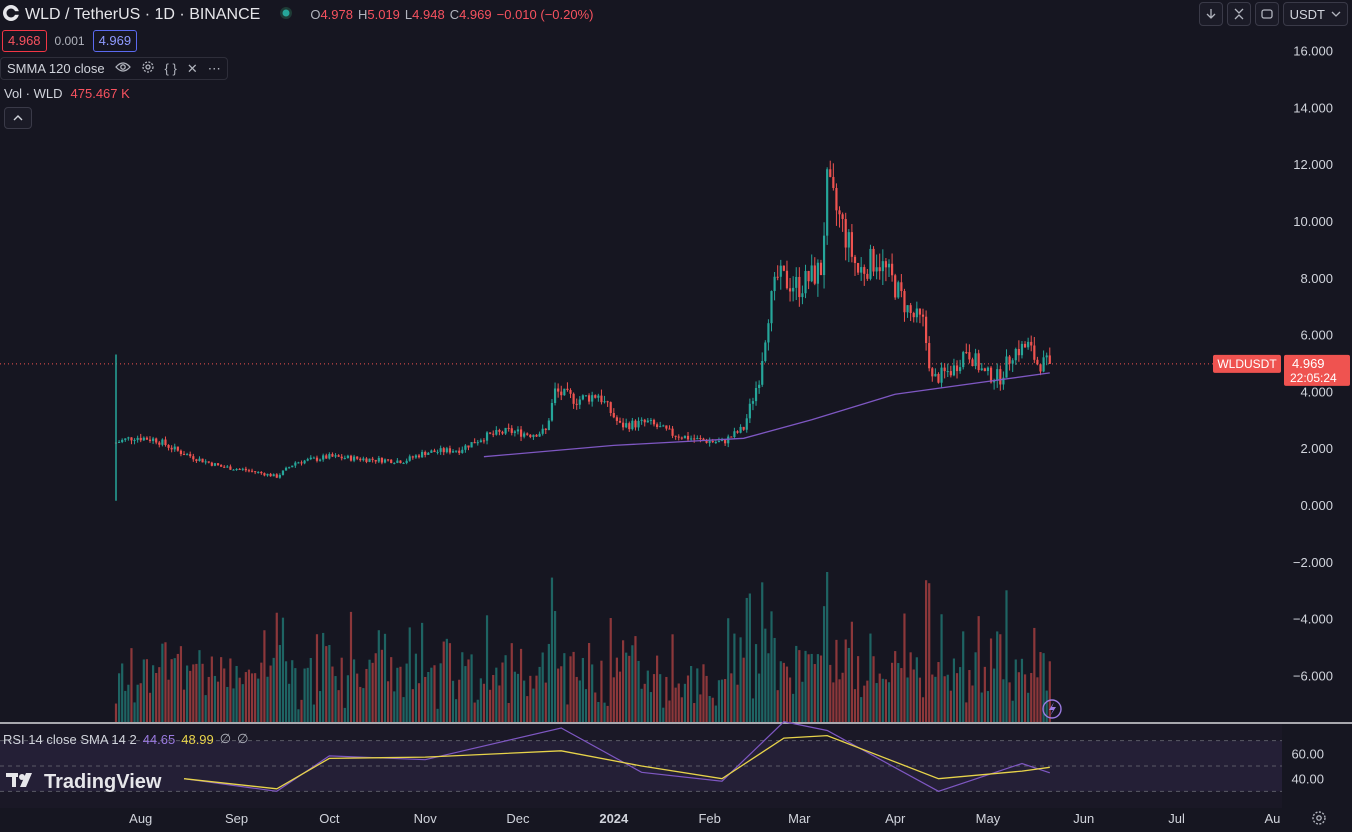  Describe the element at coordinates (192, 68) in the screenshot. I see `remove-icon: ✕` at that location.